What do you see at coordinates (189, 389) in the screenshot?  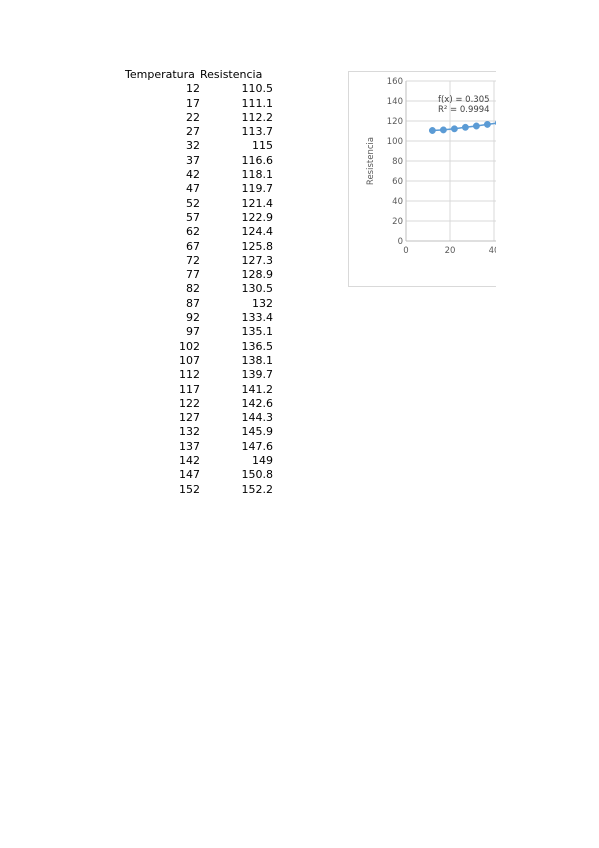 I see `cell-temperatura: 117` at bounding box center [189, 389].